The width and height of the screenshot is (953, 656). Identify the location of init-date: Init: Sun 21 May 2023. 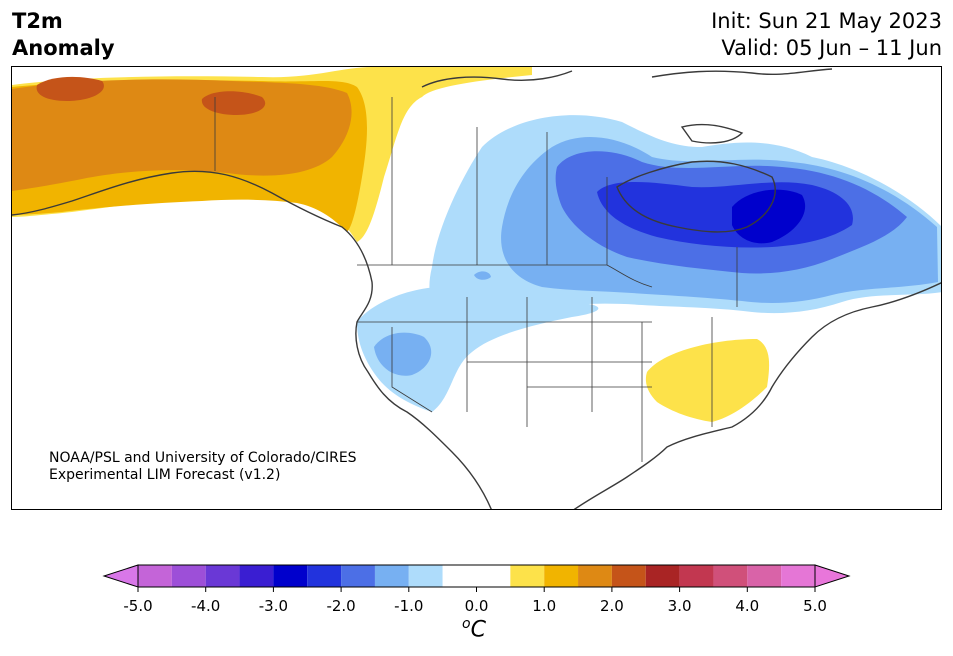
(826, 21).